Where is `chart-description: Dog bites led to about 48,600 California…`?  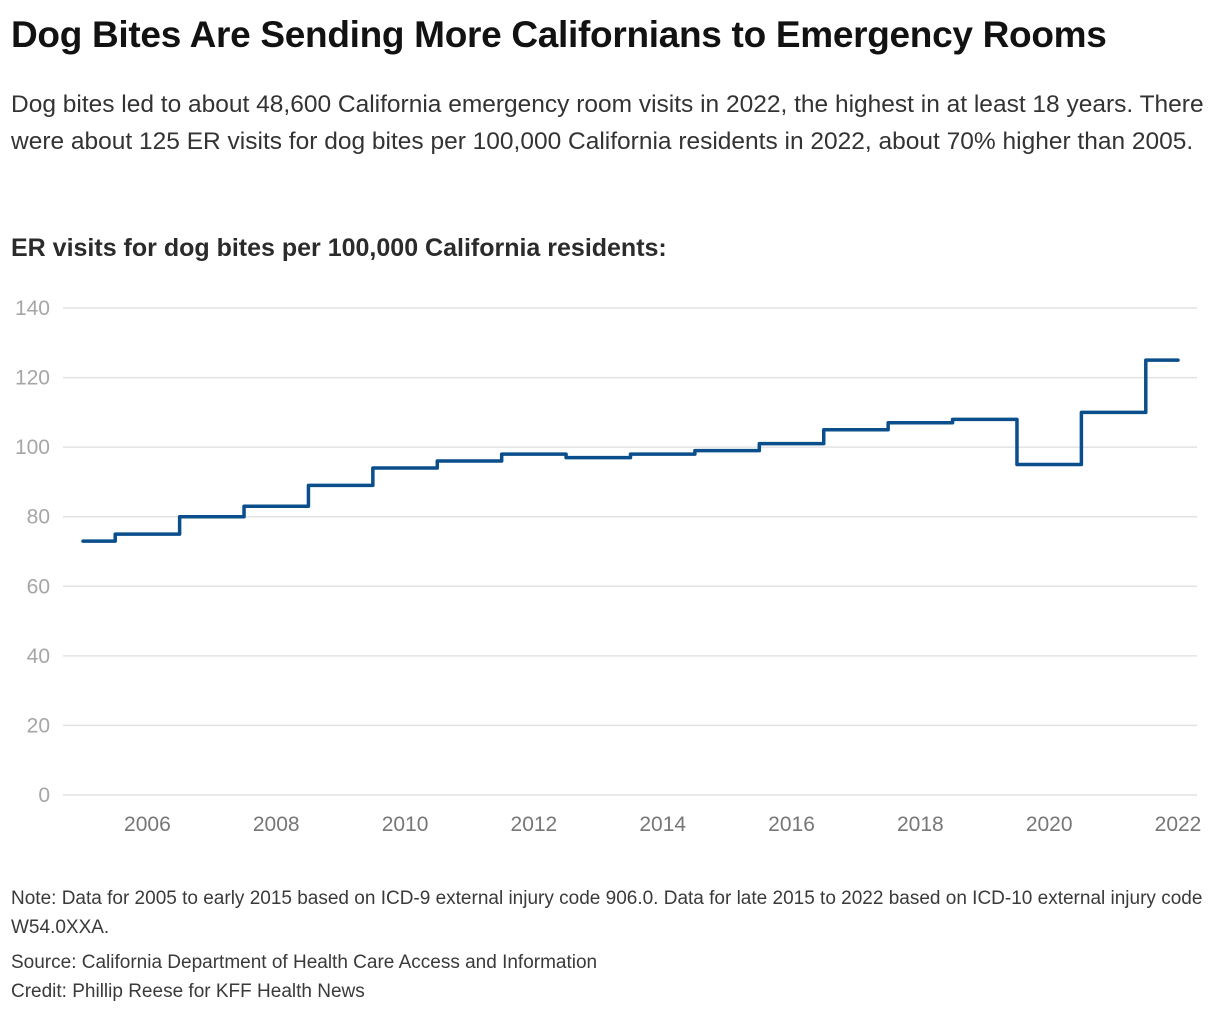 chart-description: Dog bites led to about 48,600 California… is located at coordinates (607, 123).